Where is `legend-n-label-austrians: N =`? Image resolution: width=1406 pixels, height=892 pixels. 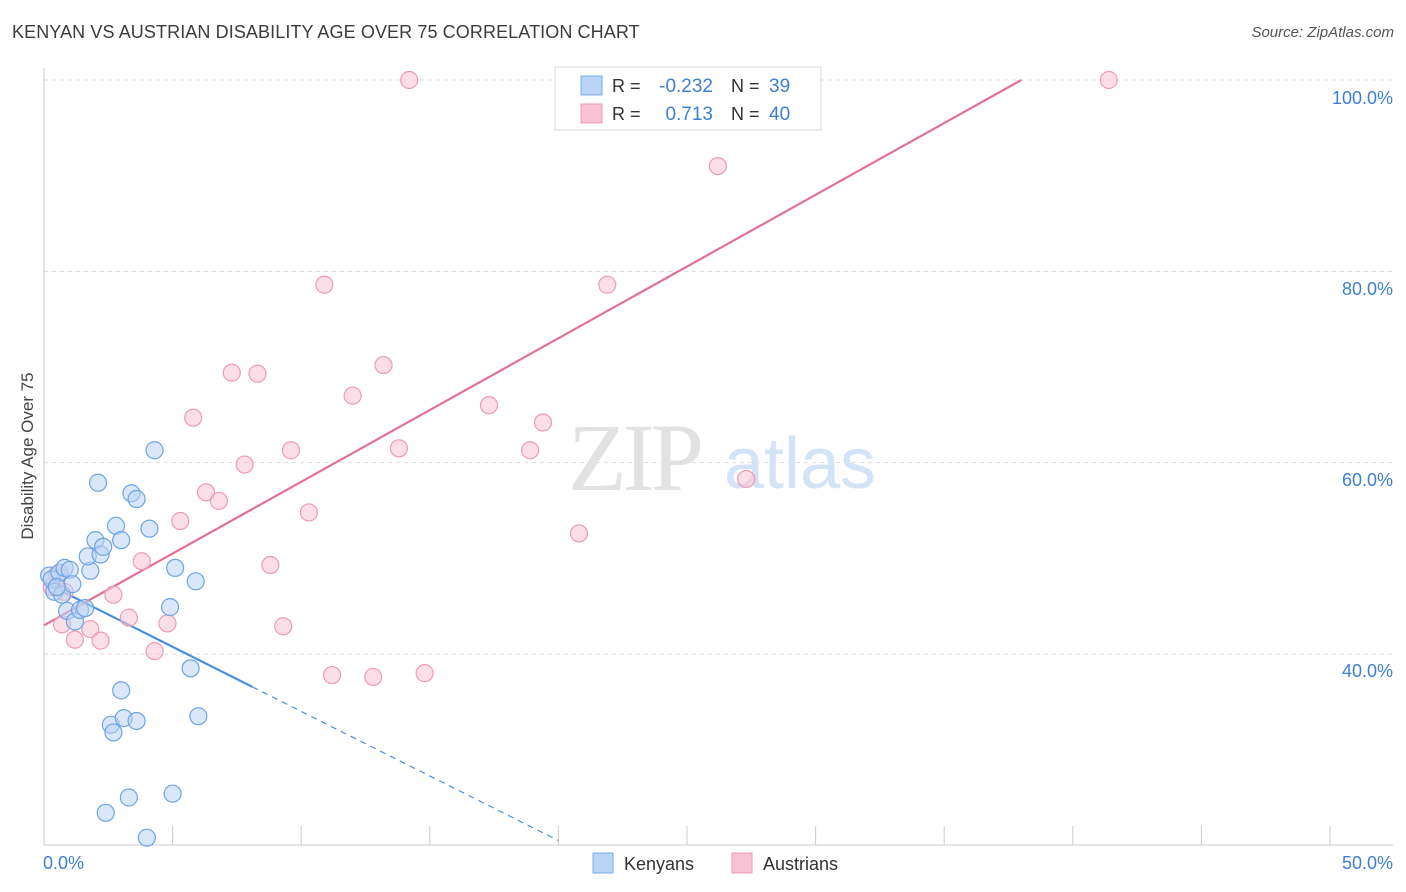 legend-n-label-austrians: N = is located at coordinates (745, 114).